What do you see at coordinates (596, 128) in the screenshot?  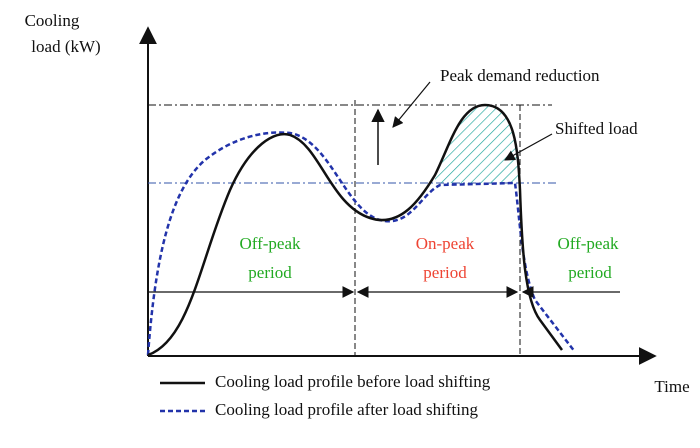 I see `annotation: Shifted load` at bounding box center [596, 128].